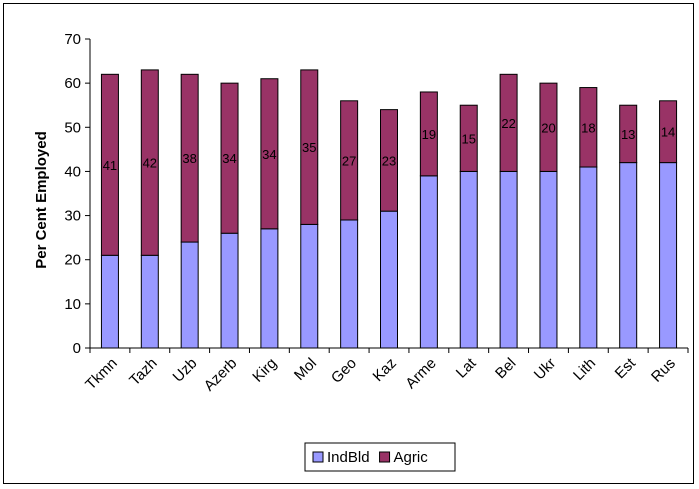 This screenshot has width=699, height=489. I want to click on data-label: 14, so click(668, 132).